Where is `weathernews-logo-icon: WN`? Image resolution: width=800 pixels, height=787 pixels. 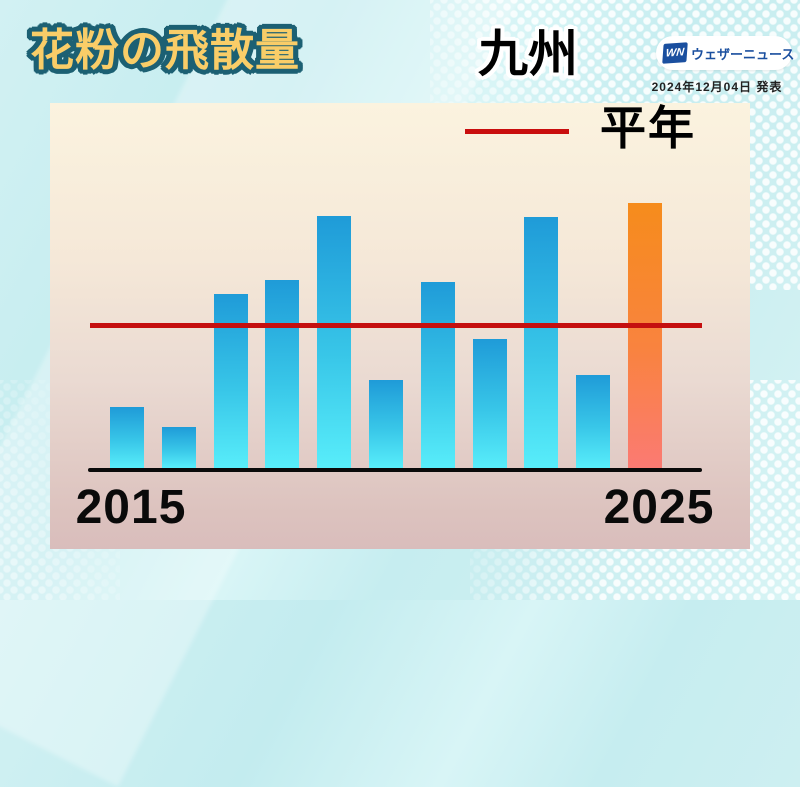
weathernews-logo-icon: WN is located at coordinates (675, 53).